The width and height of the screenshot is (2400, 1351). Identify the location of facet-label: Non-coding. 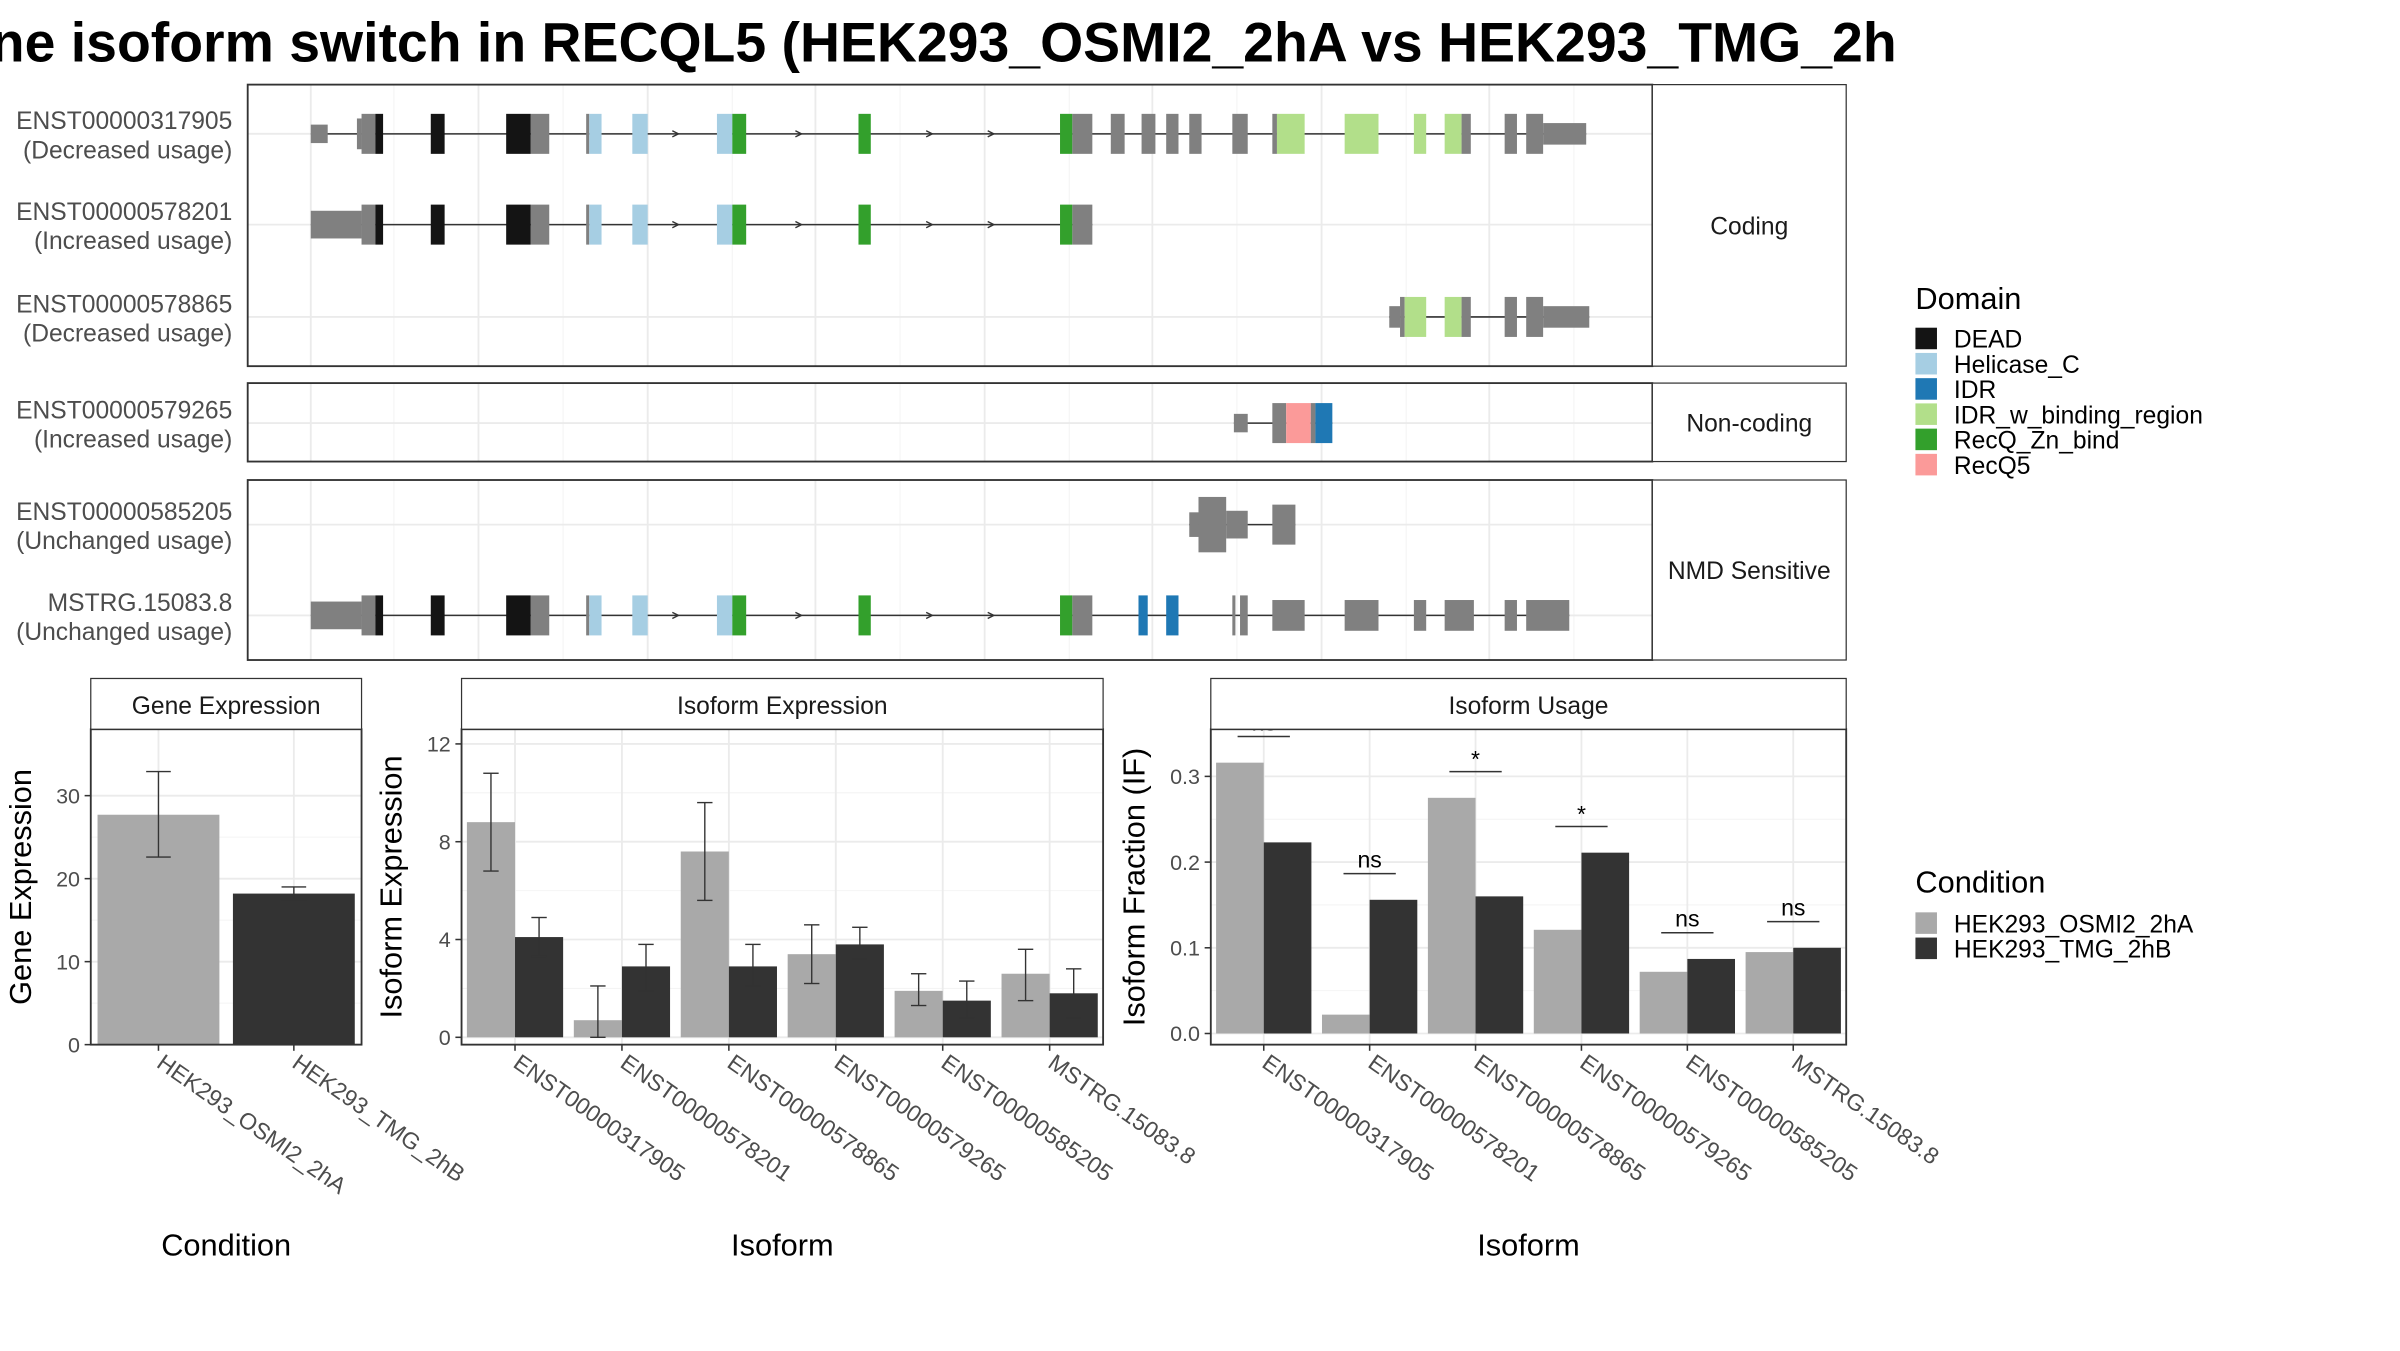
(1749, 424).